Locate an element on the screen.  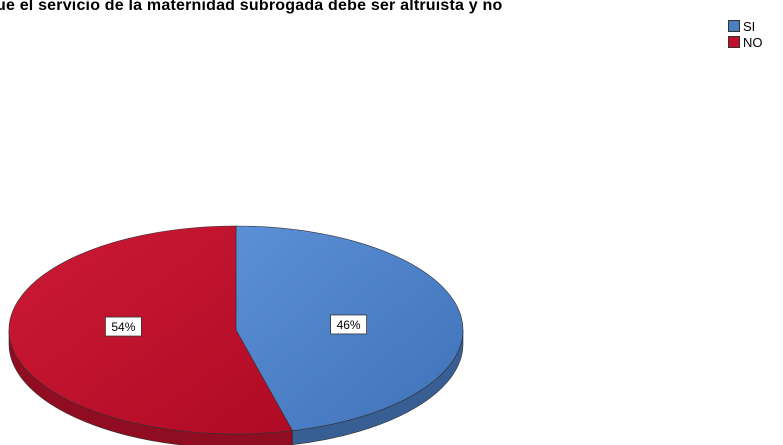
data-label-si: 46% is located at coordinates (349, 324).